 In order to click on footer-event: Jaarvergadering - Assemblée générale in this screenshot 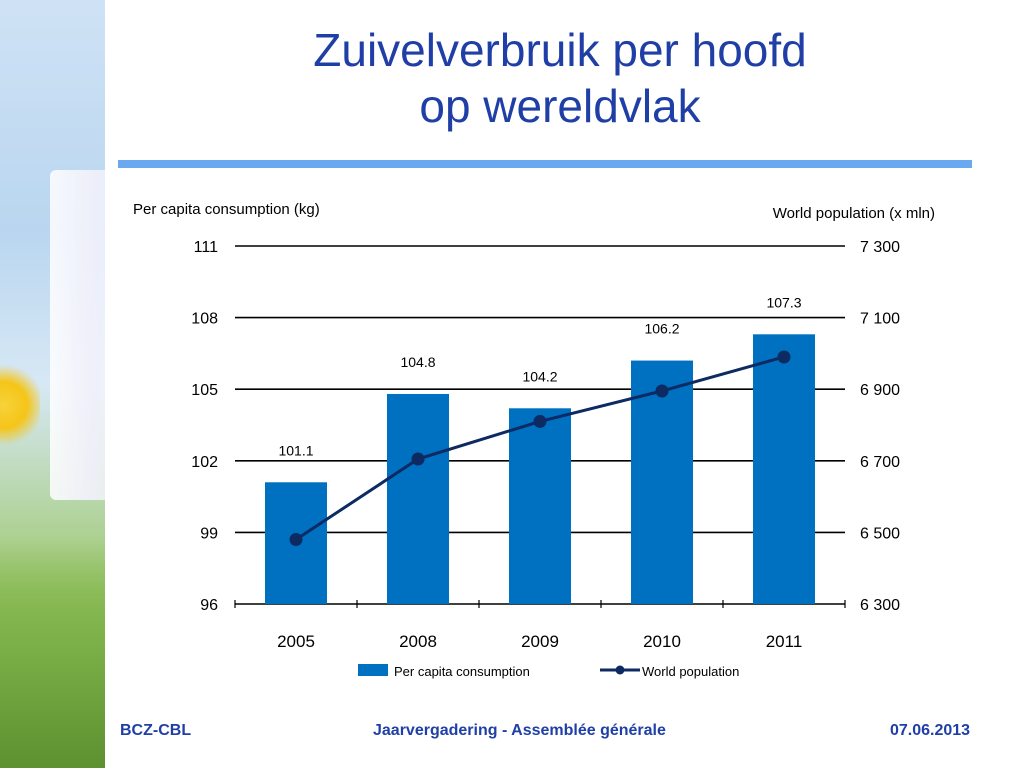, I will do `click(519, 730)`.